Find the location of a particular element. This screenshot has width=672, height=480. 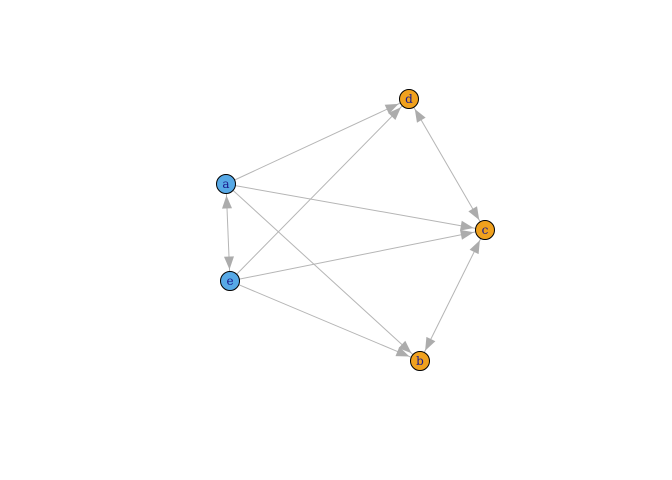

arrowhead-into-d-from-c is located at coordinates (420, 115).